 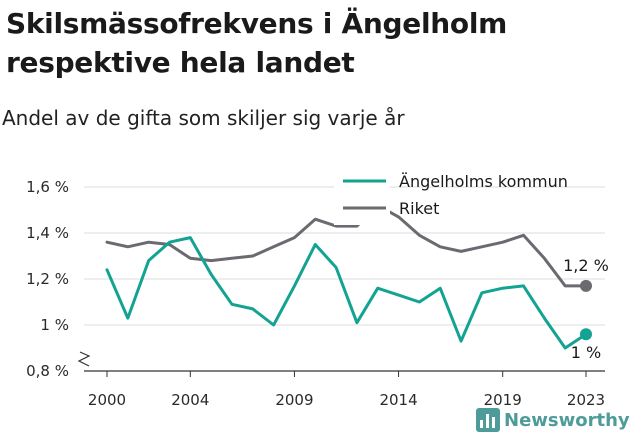 I want to click on y-tick-label: 1,4 %, so click(x=47, y=233).